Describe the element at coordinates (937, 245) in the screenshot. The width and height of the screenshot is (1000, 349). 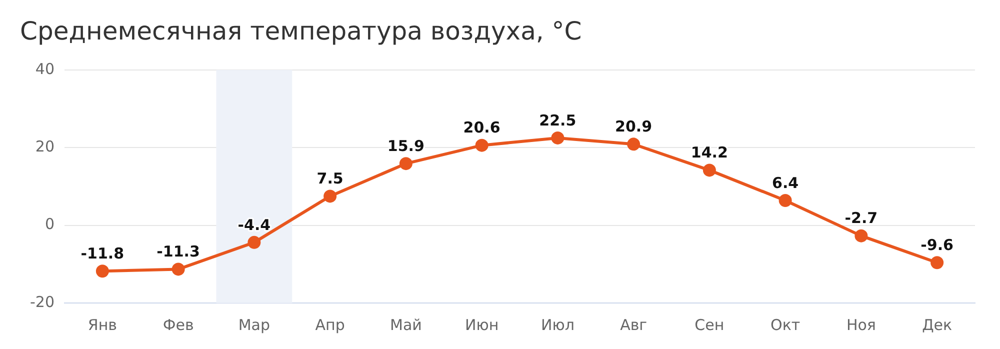
I see `data-label: -9.6` at that location.